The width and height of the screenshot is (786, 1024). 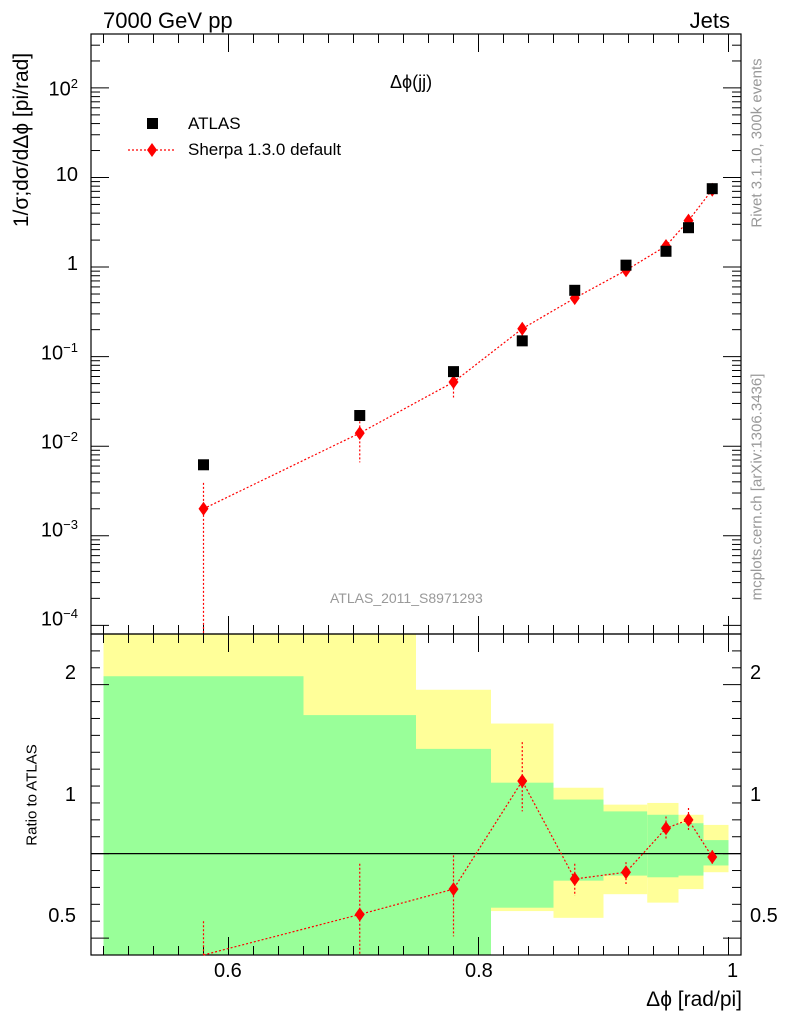 What do you see at coordinates (70, 795) in the screenshot?
I see `ratio-y-tick-label-left-1: 1` at bounding box center [70, 795].